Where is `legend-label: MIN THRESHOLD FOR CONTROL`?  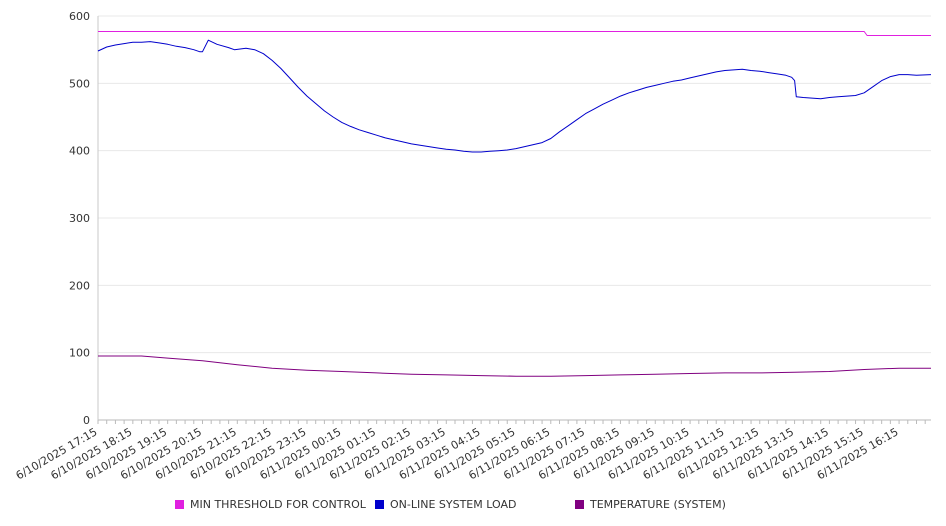
legend-label: MIN THRESHOLD FOR CONTROL is located at coordinates (278, 504).